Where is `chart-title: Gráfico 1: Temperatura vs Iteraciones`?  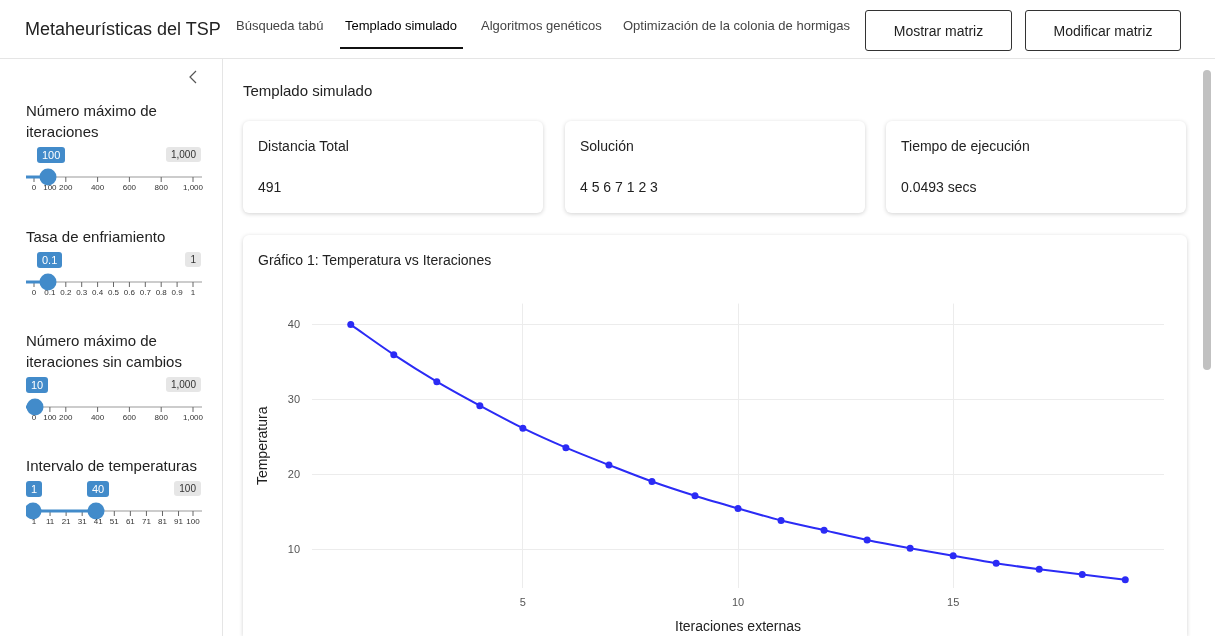 chart-title: Gráfico 1: Temperatura vs Iteraciones is located at coordinates (375, 260).